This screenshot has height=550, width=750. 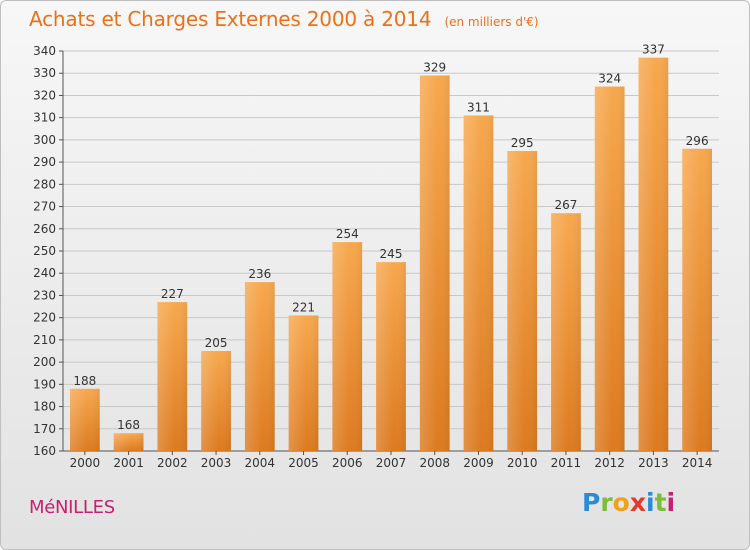 What do you see at coordinates (260, 463) in the screenshot?
I see `x-tick-label: 2004` at bounding box center [260, 463].